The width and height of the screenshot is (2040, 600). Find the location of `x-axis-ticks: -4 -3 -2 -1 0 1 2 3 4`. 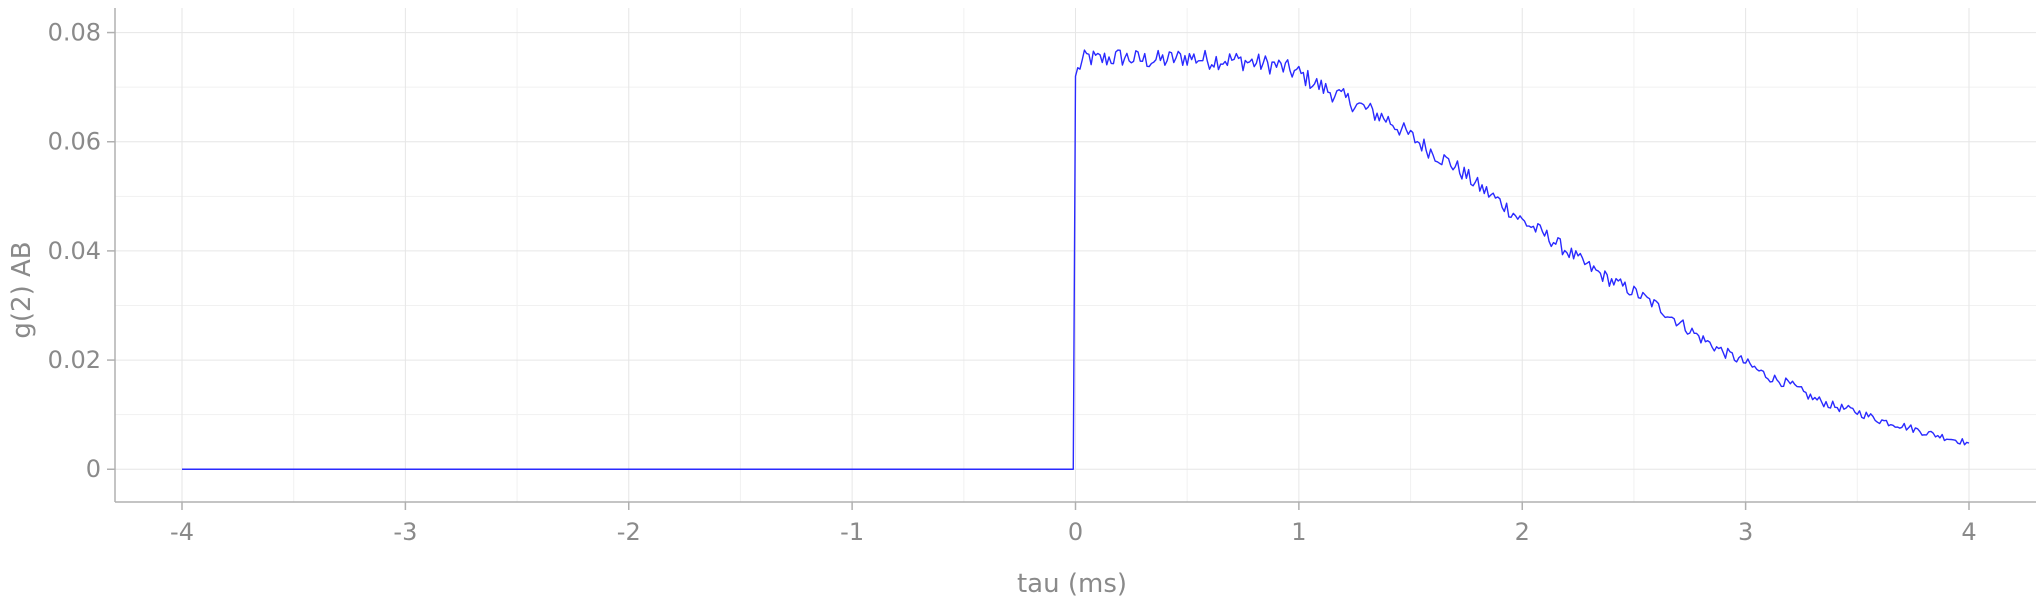

x-axis-ticks: -4 -3 -2 -1 0 1 2 3 4 is located at coordinates (1073, 524).